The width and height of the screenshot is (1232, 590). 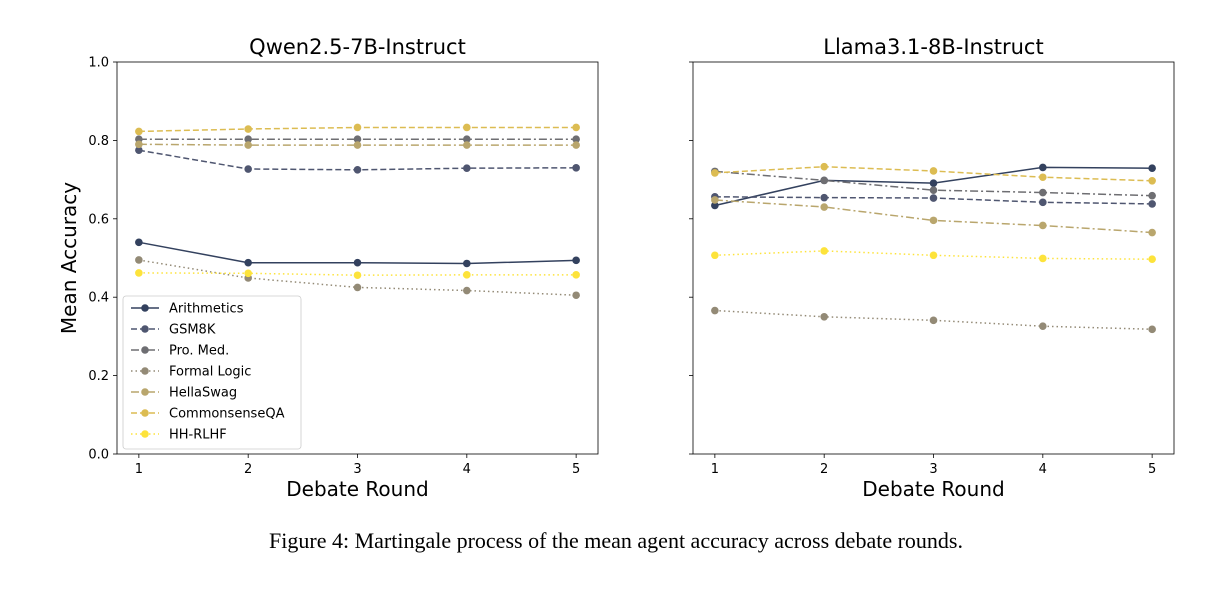 I want to click on y-tick-label: 0.6, so click(x=98, y=219).